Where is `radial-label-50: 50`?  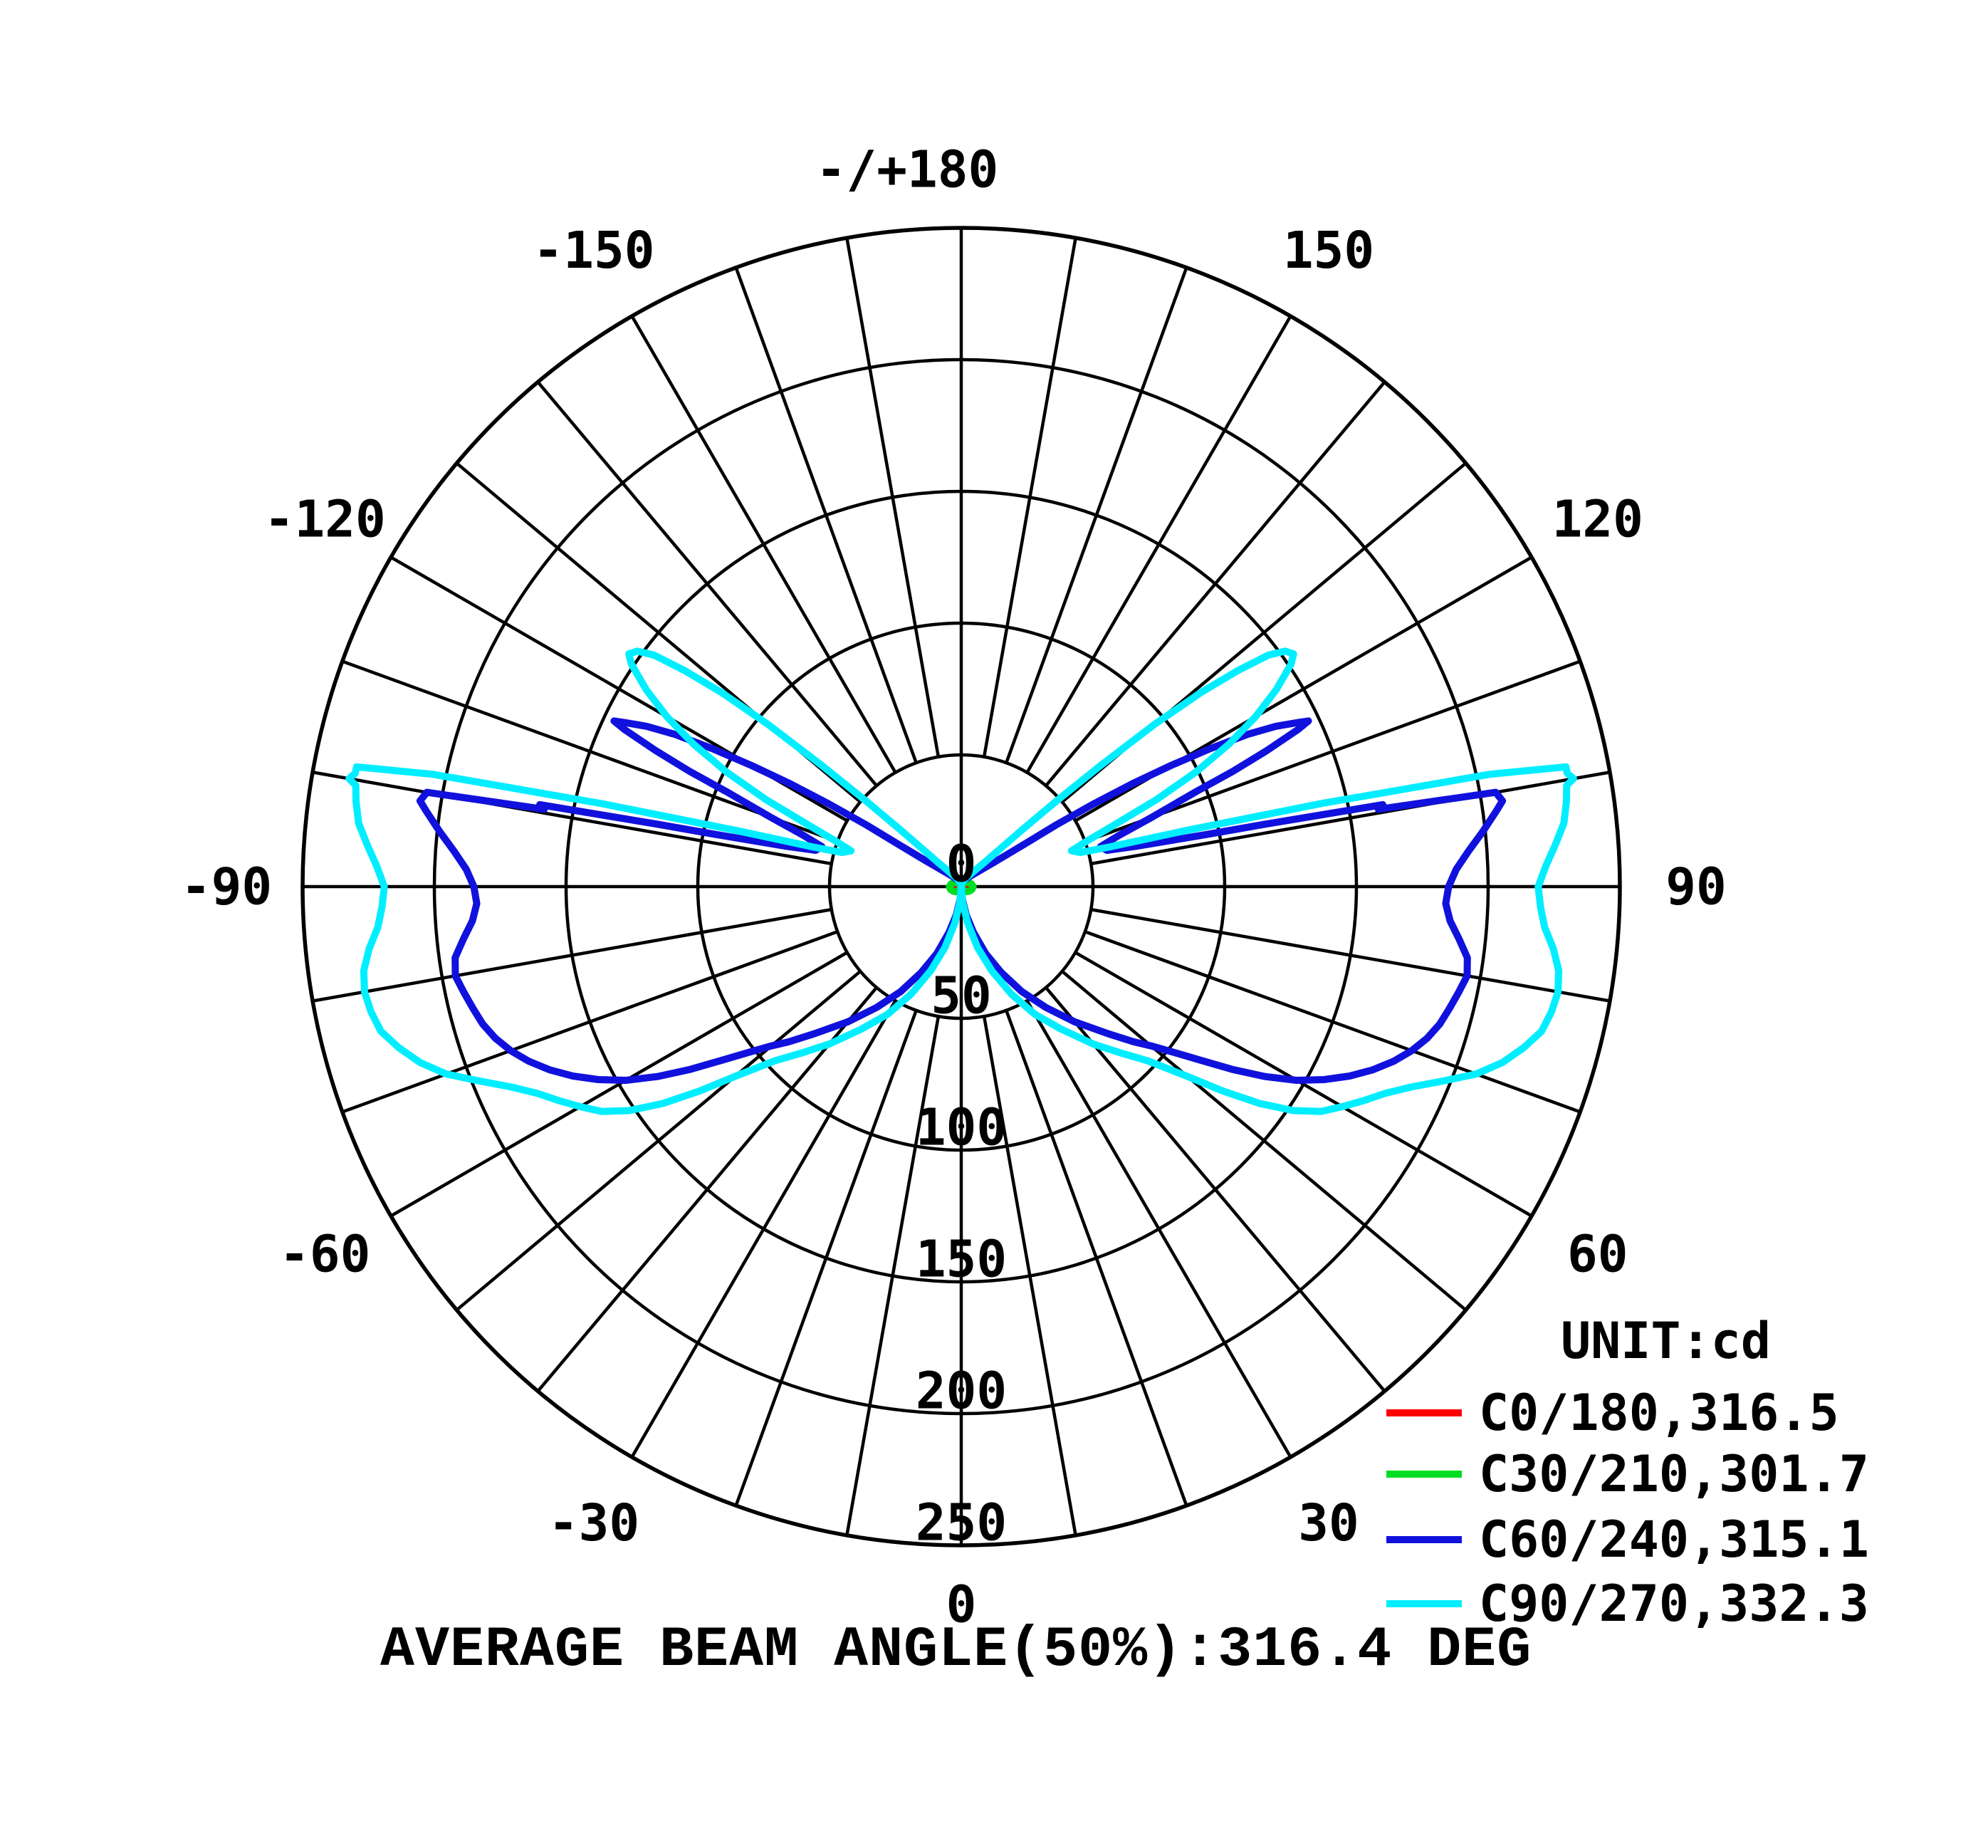
radial-label-50: 50 is located at coordinates (962, 995).